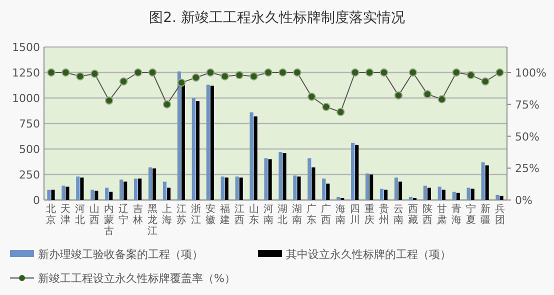  Describe the element at coordinates (398, 215) in the screenshot. I see `x-tick-label: 云南` at that location.